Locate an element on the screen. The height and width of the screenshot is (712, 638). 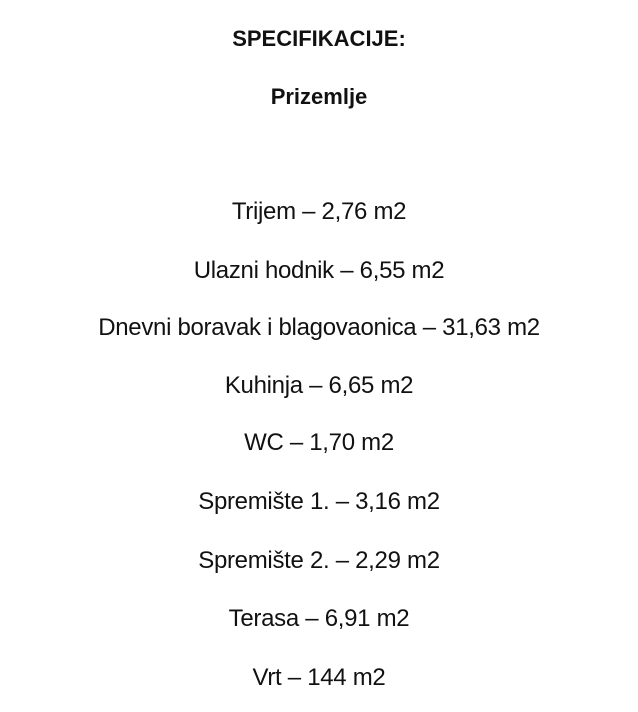
document-subtitle: Prizemlje is located at coordinates (319, 96).